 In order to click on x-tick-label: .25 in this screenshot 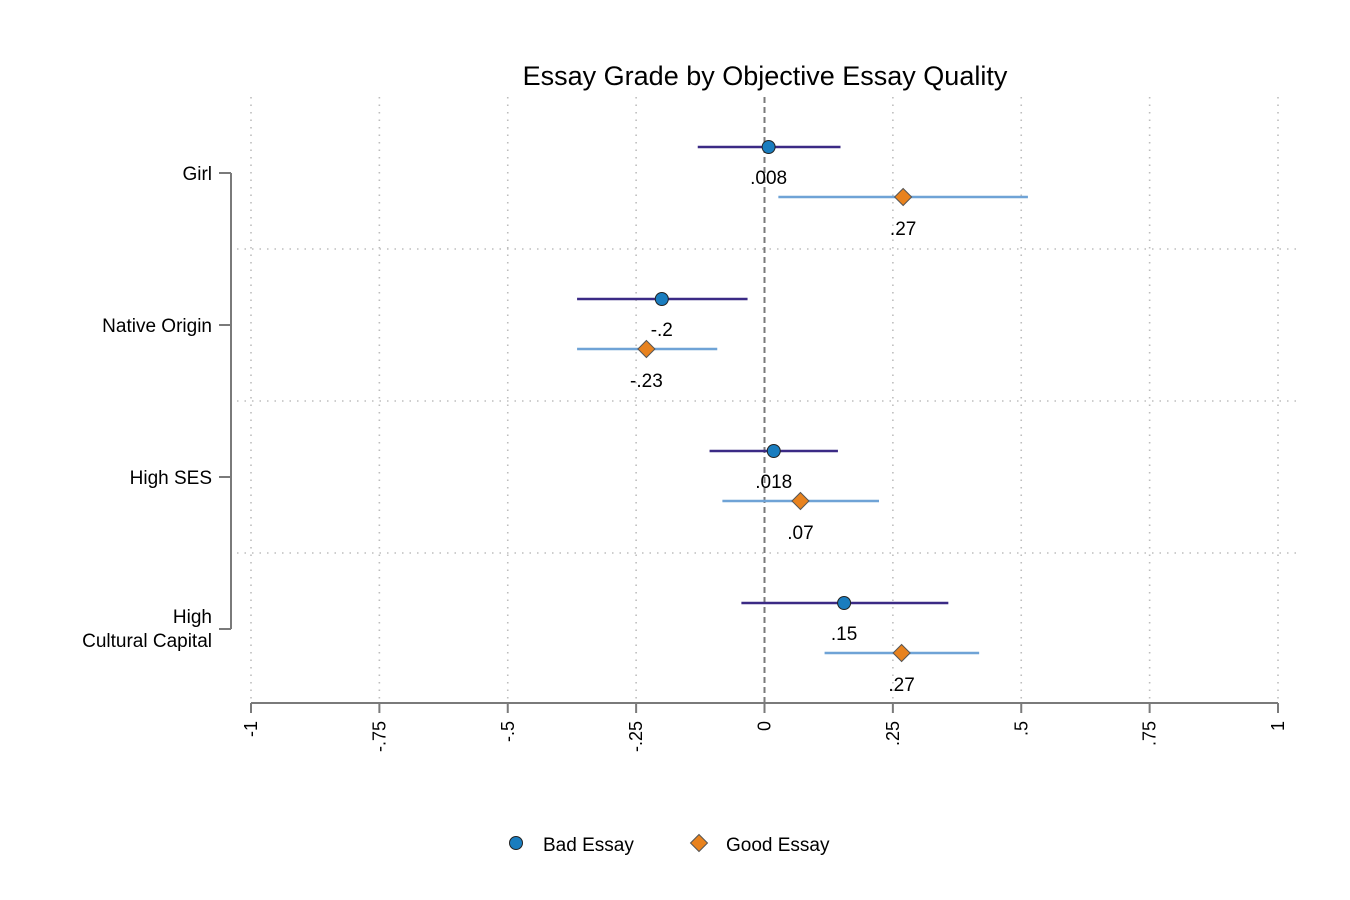, I will do `click(893, 733)`.